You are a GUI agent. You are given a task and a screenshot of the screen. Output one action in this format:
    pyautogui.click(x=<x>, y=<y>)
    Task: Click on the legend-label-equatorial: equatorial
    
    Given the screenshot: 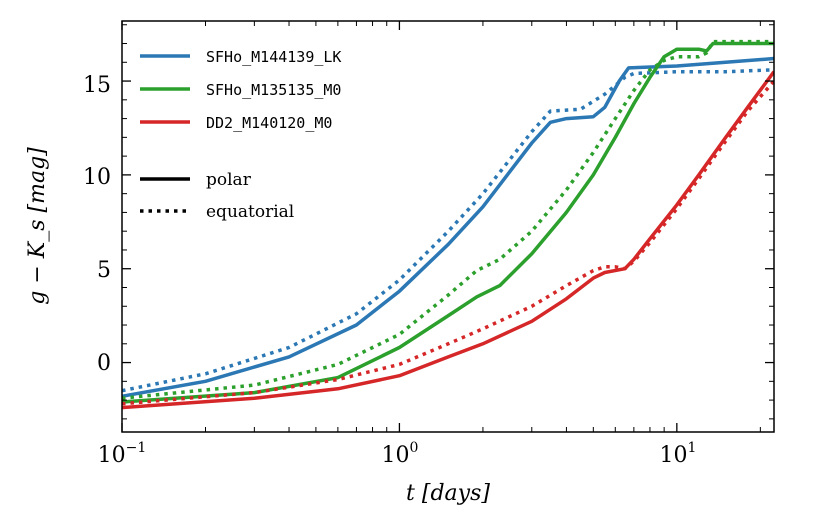 What is the action you would take?
    pyautogui.click(x=250, y=212)
    